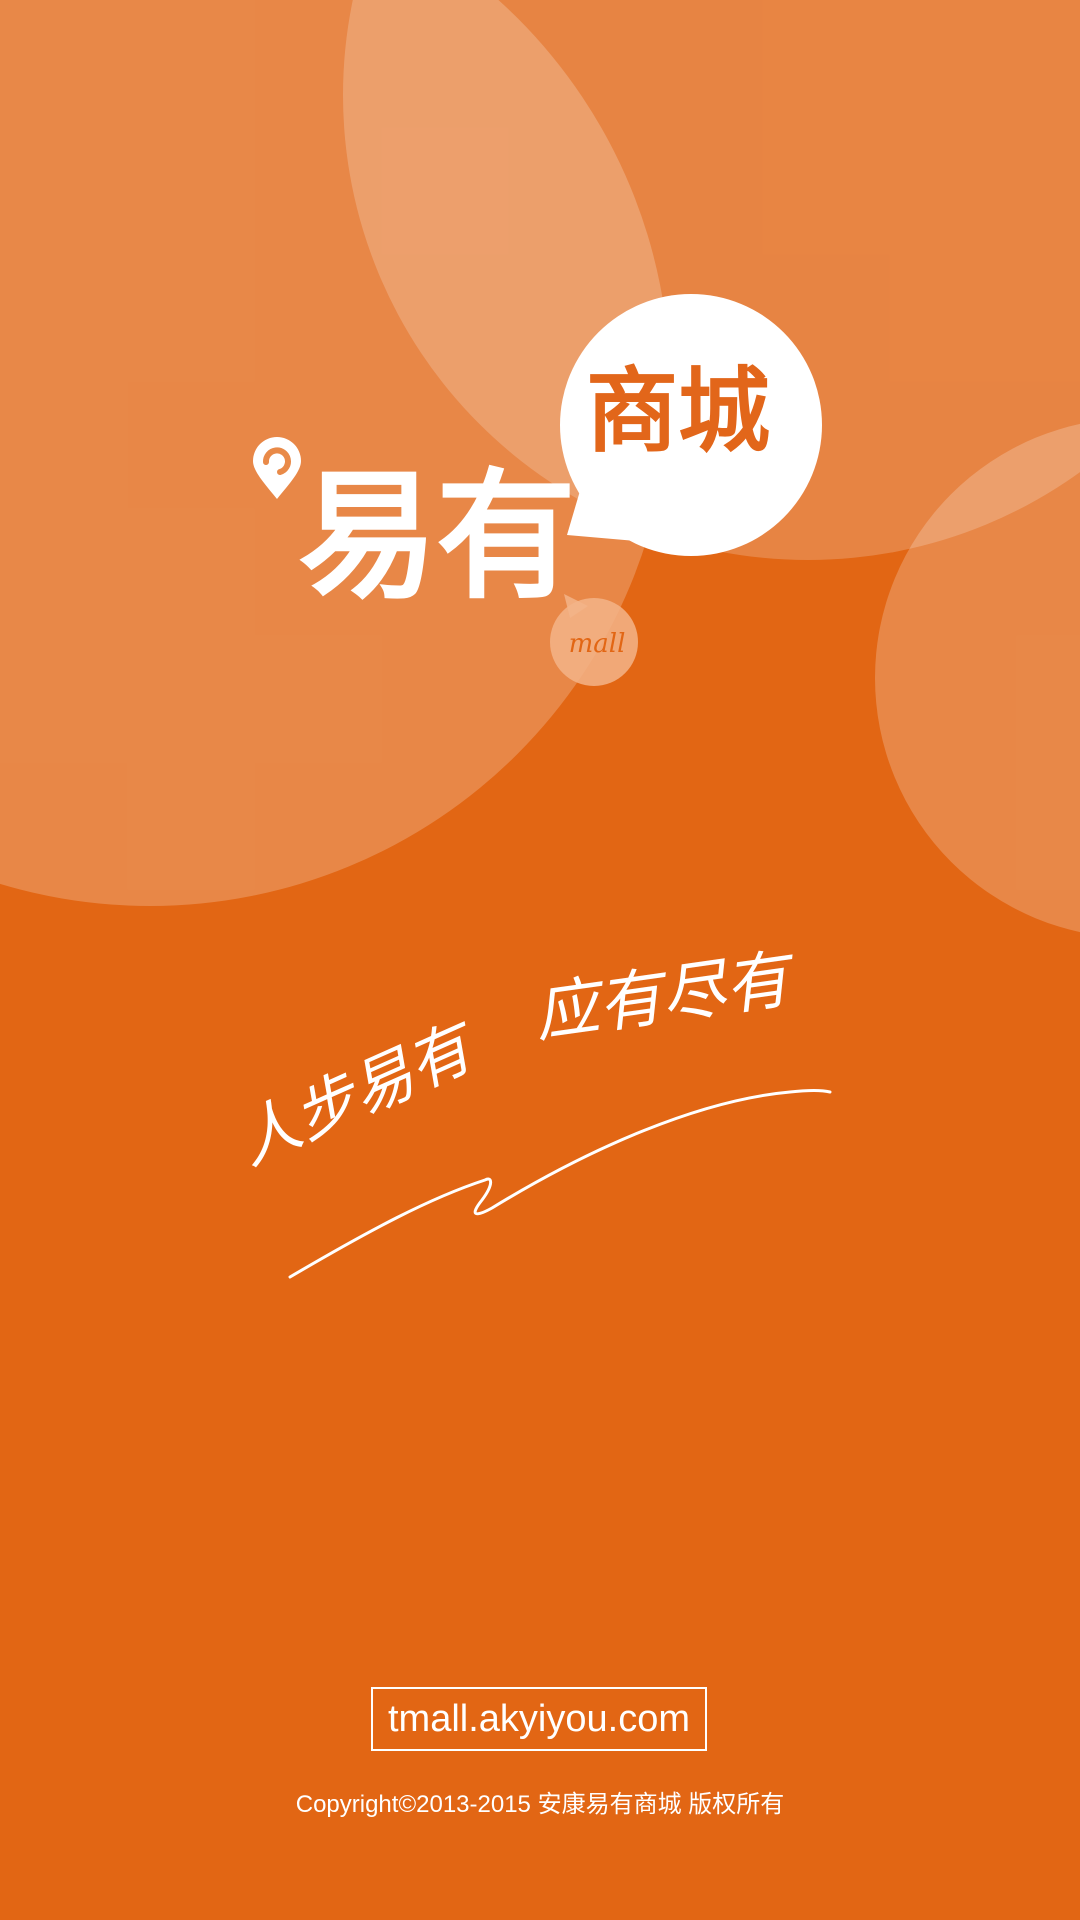 The width and height of the screenshot is (1080, 1920). Describe the element at coordinates (277, 468) in the screenshot. I see `location-pin-icon` at that location.